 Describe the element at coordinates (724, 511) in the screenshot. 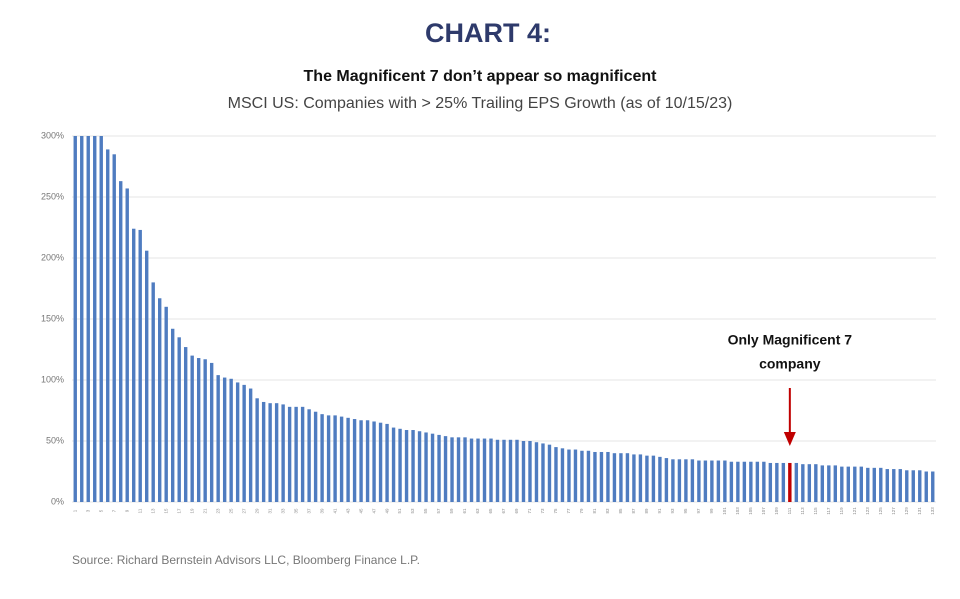

I see `x-tick-label: 101` at that location.